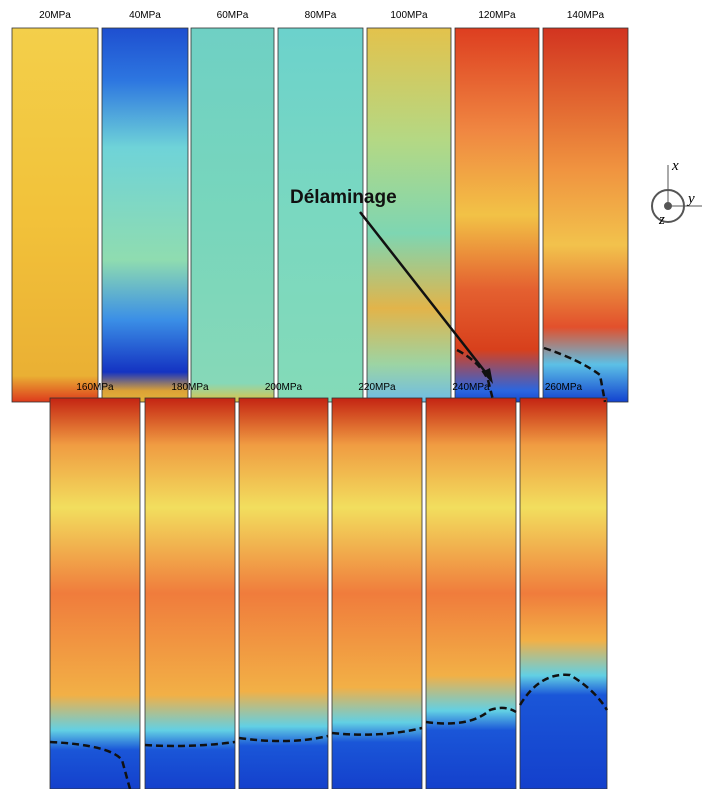 This screenshot has width=704, height=789. Describe the element at coordinates (190, 387) in the screenshot. I see `panel-label: 180MPa` at that location.